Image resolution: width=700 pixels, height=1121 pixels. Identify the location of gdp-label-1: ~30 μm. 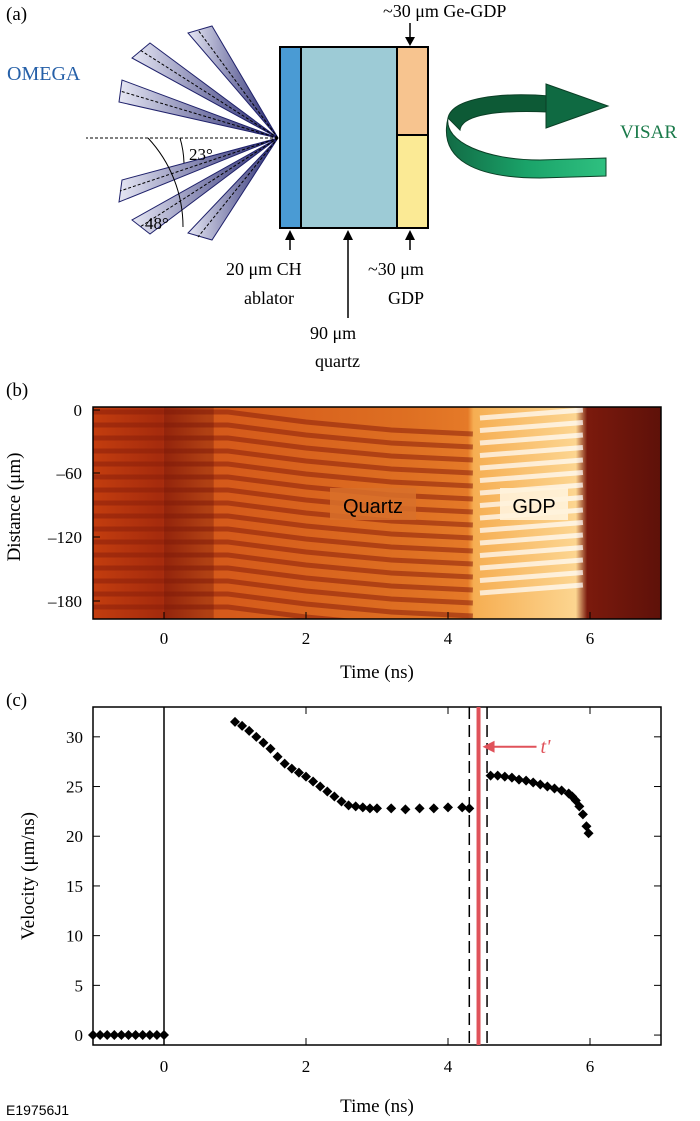
(396, 269).